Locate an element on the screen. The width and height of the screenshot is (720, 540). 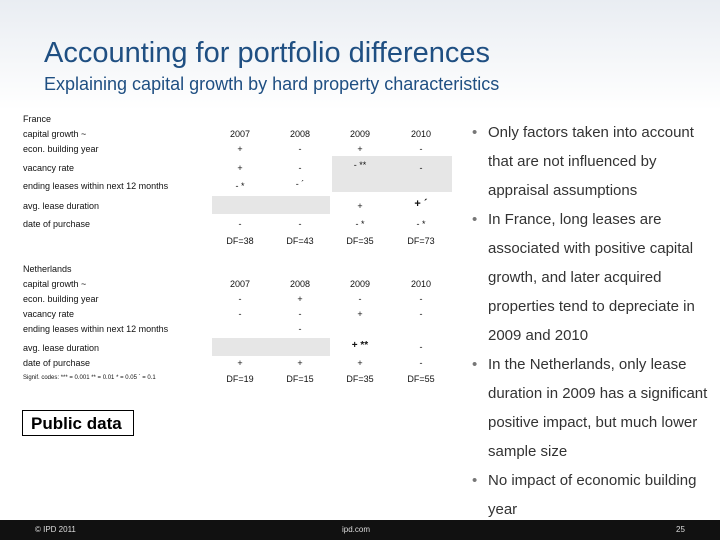
table-cell: - ** is located at coordinates (360, 165).